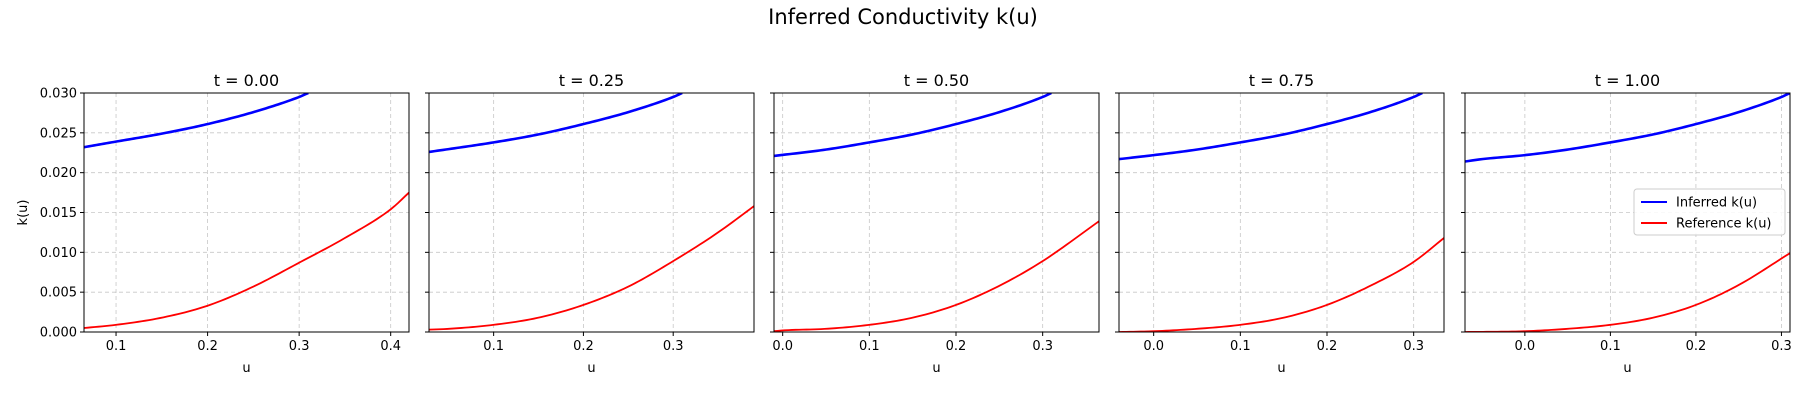  What do you see at coordinates (58, 253) in the screenshot?
I see `y-tick-label: 0.010` at bounding box center [58, 253].